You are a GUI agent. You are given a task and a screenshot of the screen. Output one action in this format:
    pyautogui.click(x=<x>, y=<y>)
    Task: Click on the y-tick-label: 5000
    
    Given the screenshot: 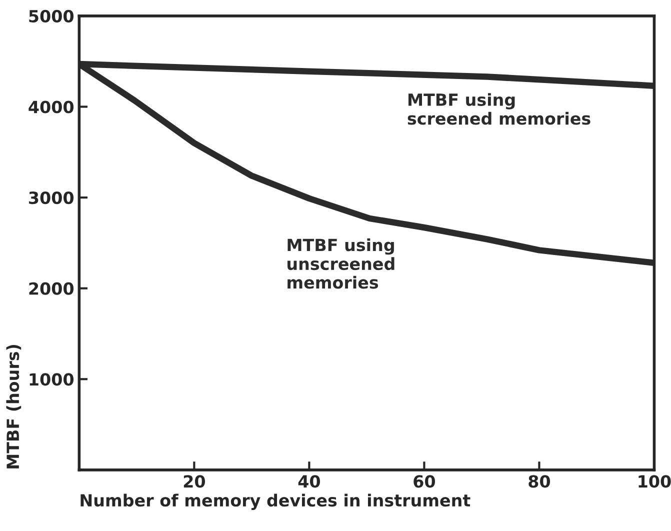 What is the action you would take?
    pyautogui.click(x=51, y=16)
    